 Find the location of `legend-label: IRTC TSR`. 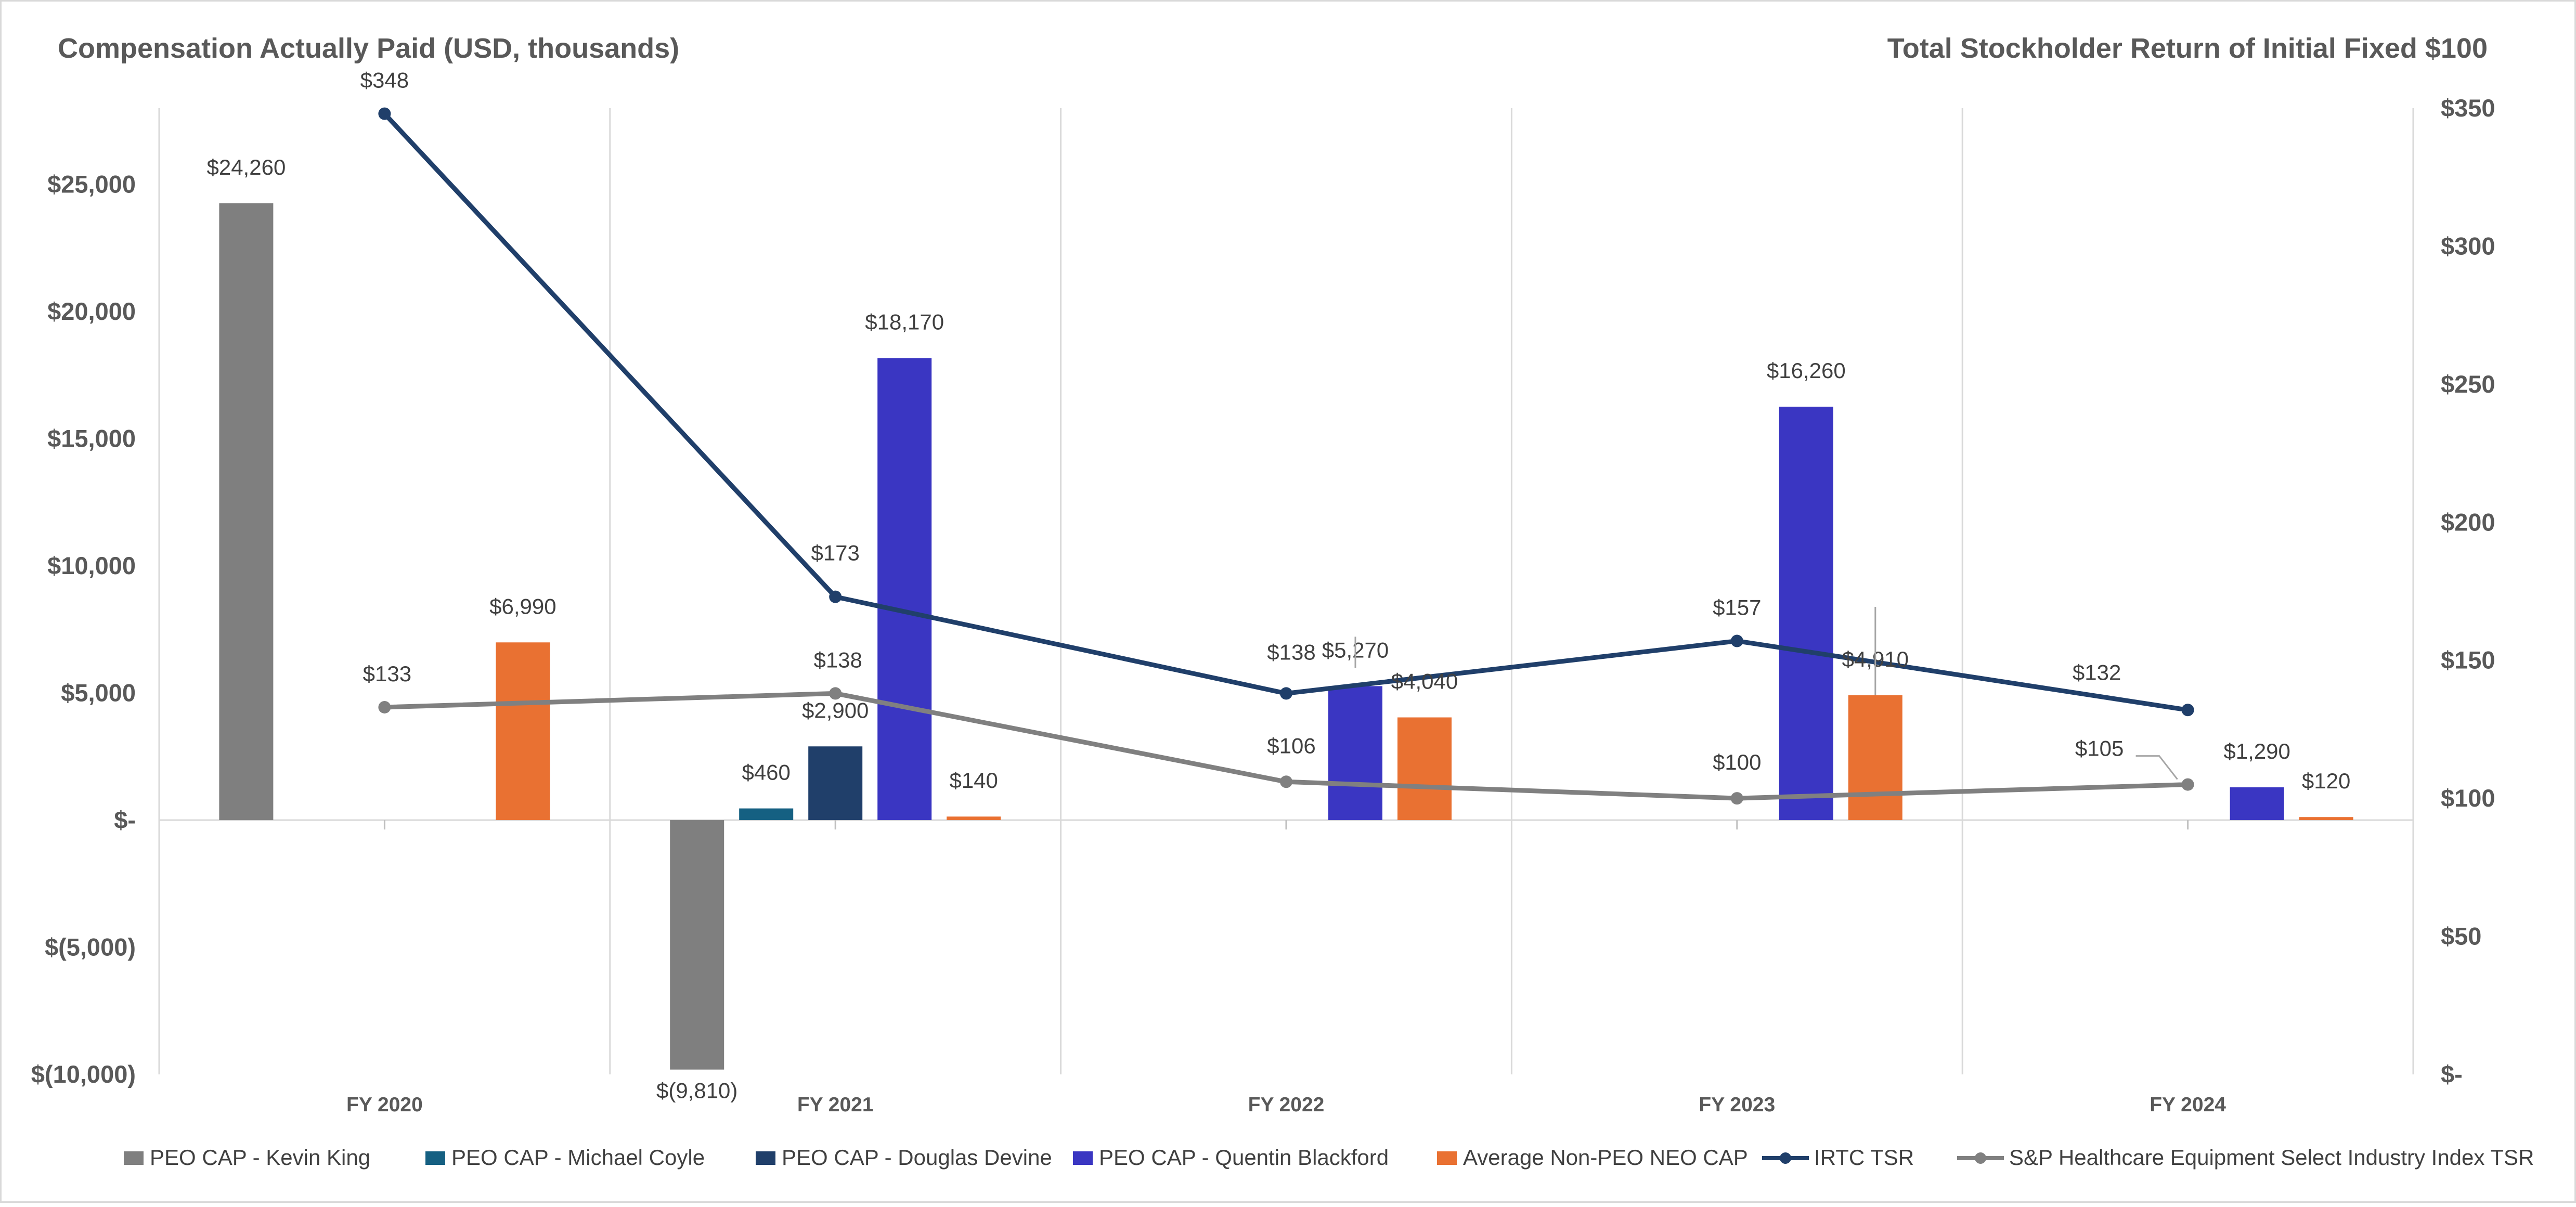

legend-label: IRTC TSR is located at coordinates (1864, 1157).